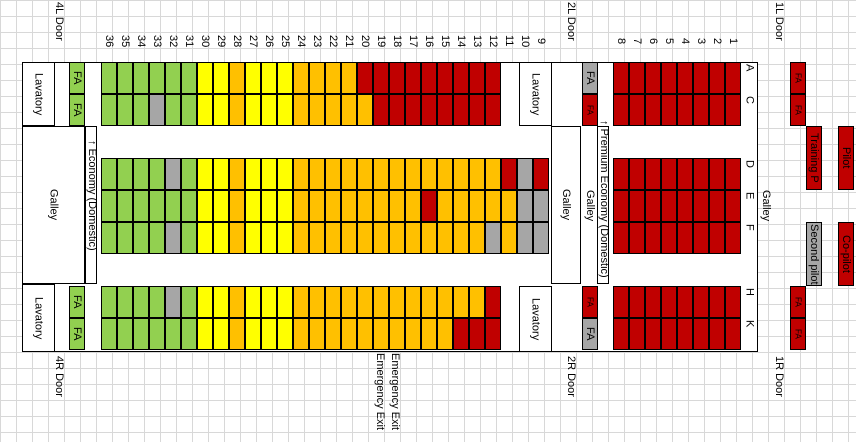  What do you see at coordinates (846, 254) in the screenshot?
I see `copilot-seat: Co-pilot` at bounding box center [846, 254].